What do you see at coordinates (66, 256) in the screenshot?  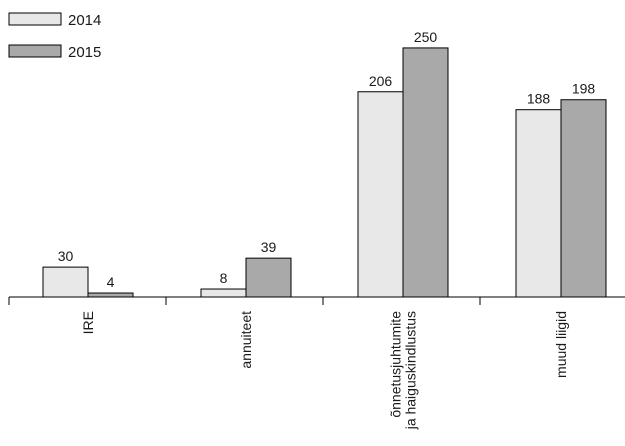 I see `data-label-2014-0: 30` at bounding box center [66, 256].